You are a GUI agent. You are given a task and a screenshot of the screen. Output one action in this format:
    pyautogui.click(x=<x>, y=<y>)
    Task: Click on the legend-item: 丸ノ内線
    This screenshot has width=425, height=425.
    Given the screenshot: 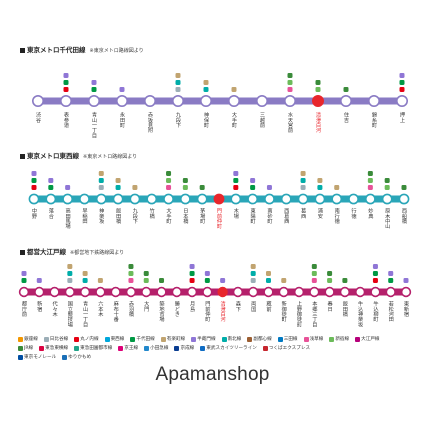 What is the action you would take?
    pyautogui.click(x=86, y=339)
    